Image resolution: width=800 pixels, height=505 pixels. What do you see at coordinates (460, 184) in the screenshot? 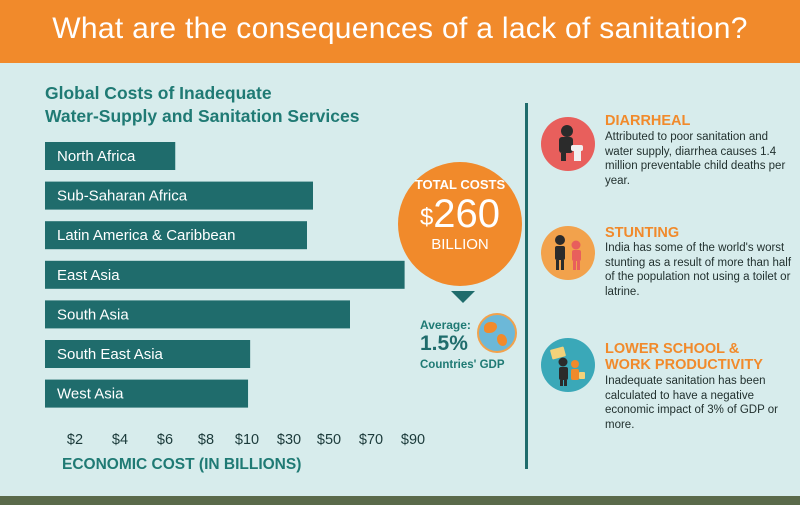
I see `total-costs-label: TOTAL COSTS` at bounding box center [460, 184].